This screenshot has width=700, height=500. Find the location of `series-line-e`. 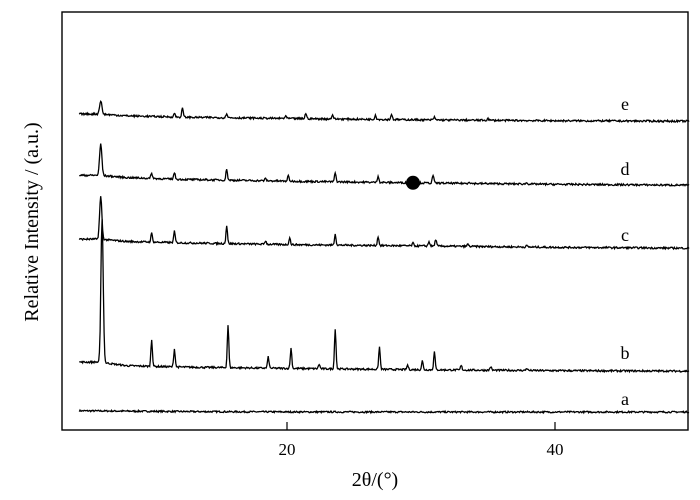

series-line-e is located at coordinates (384, 111).